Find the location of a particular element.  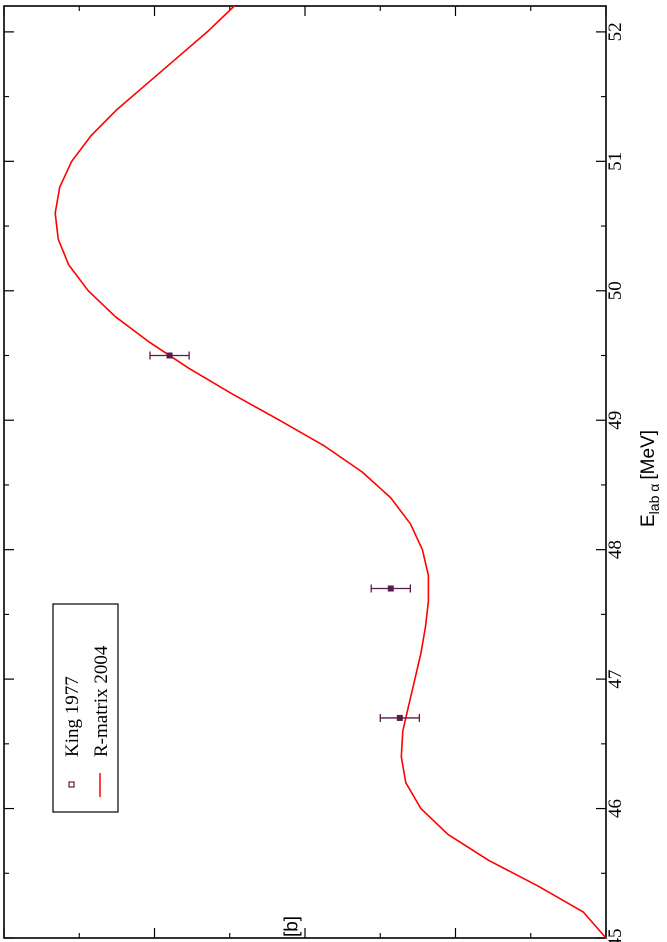

energy-tick-label: 46 is located at coordinates (615, 808).